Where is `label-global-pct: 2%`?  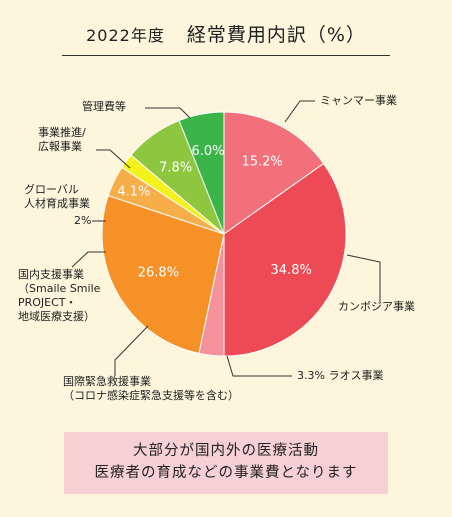 label-global-pct: 2% is located at coordinates (83, 220).